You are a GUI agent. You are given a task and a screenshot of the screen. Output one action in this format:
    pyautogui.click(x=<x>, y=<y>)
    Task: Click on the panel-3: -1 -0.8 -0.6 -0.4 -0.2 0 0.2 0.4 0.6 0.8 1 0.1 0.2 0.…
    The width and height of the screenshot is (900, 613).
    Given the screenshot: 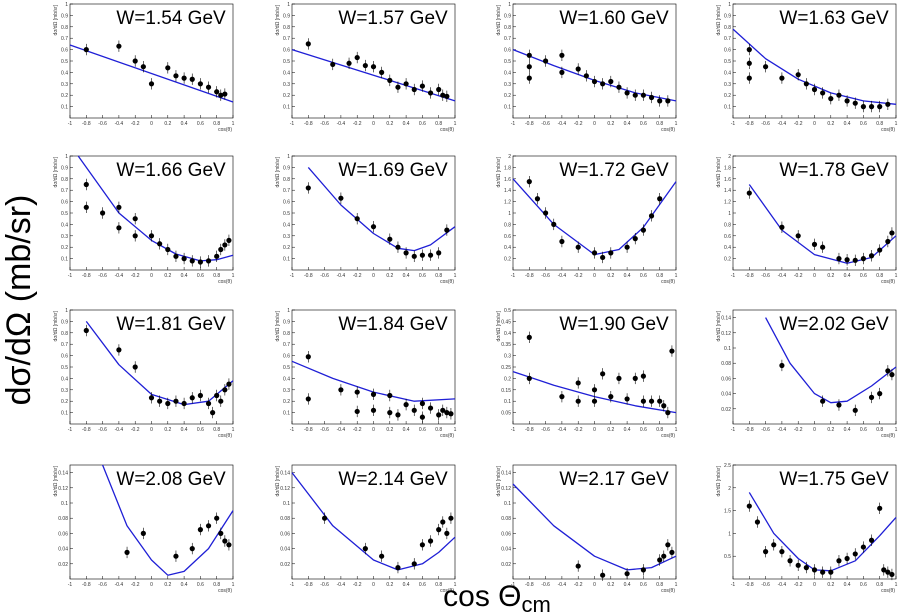 What is the action you would take?
    pyautogui.click(x=587, y=67)
    